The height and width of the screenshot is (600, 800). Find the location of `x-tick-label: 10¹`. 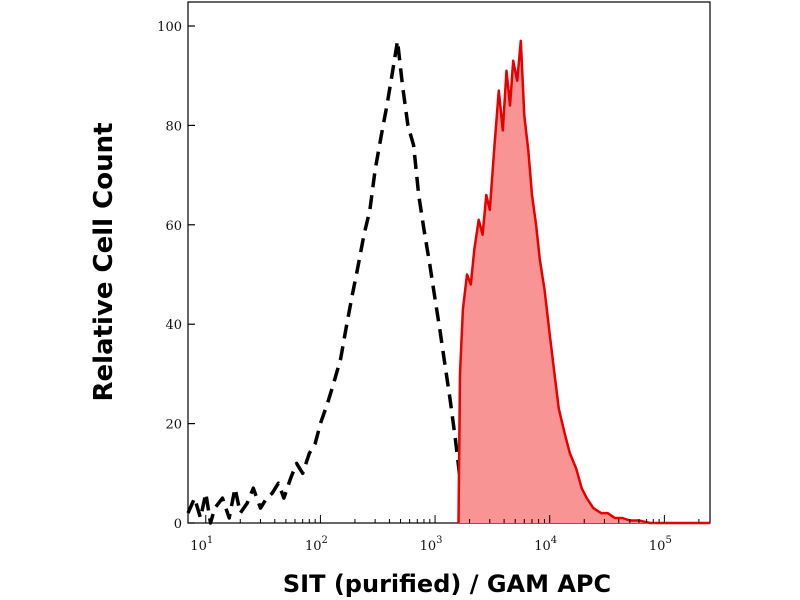

x-tick-label: 10¹ is located at coordinates (201, 544).